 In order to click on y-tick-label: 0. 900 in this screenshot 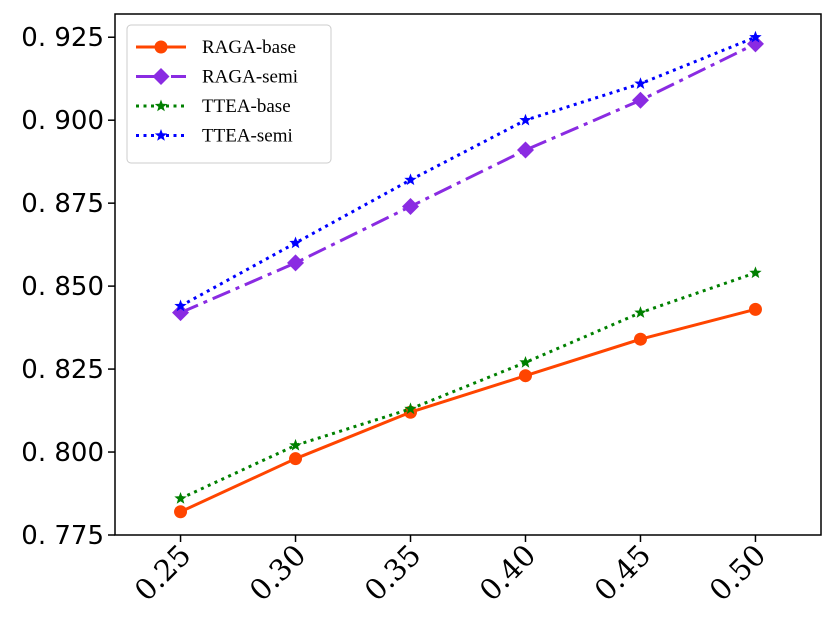, I will do `click(62, 121)`.